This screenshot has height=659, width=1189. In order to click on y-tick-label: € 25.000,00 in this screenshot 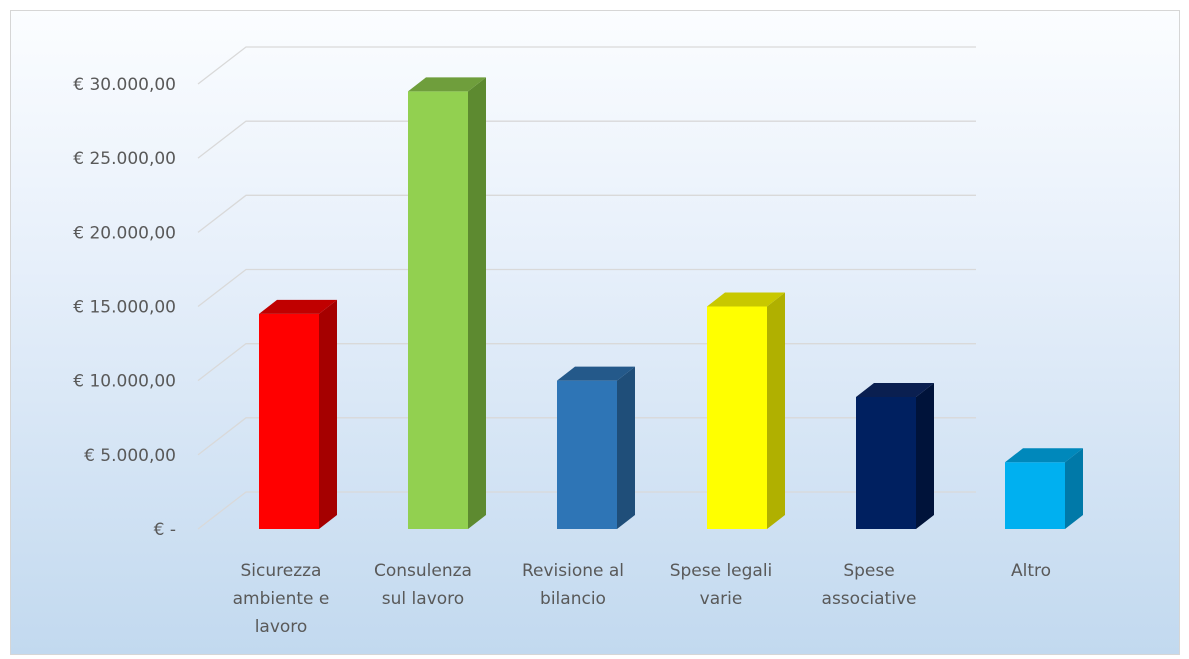, I will do `click(124, 159)`.